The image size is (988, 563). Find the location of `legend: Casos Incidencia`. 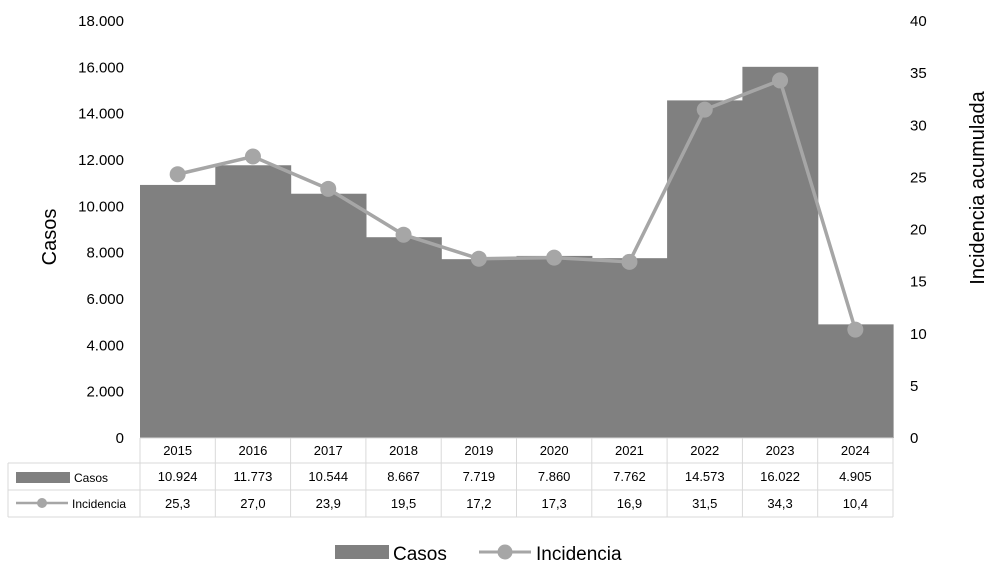

legend: Casos Incidencia is located at coordinates (478, 553).